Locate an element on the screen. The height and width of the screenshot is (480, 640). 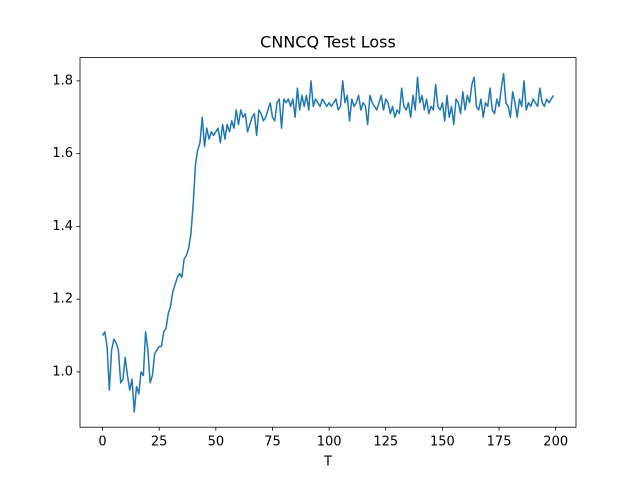
x-axis-label: T is located at coordinates (327, 462).